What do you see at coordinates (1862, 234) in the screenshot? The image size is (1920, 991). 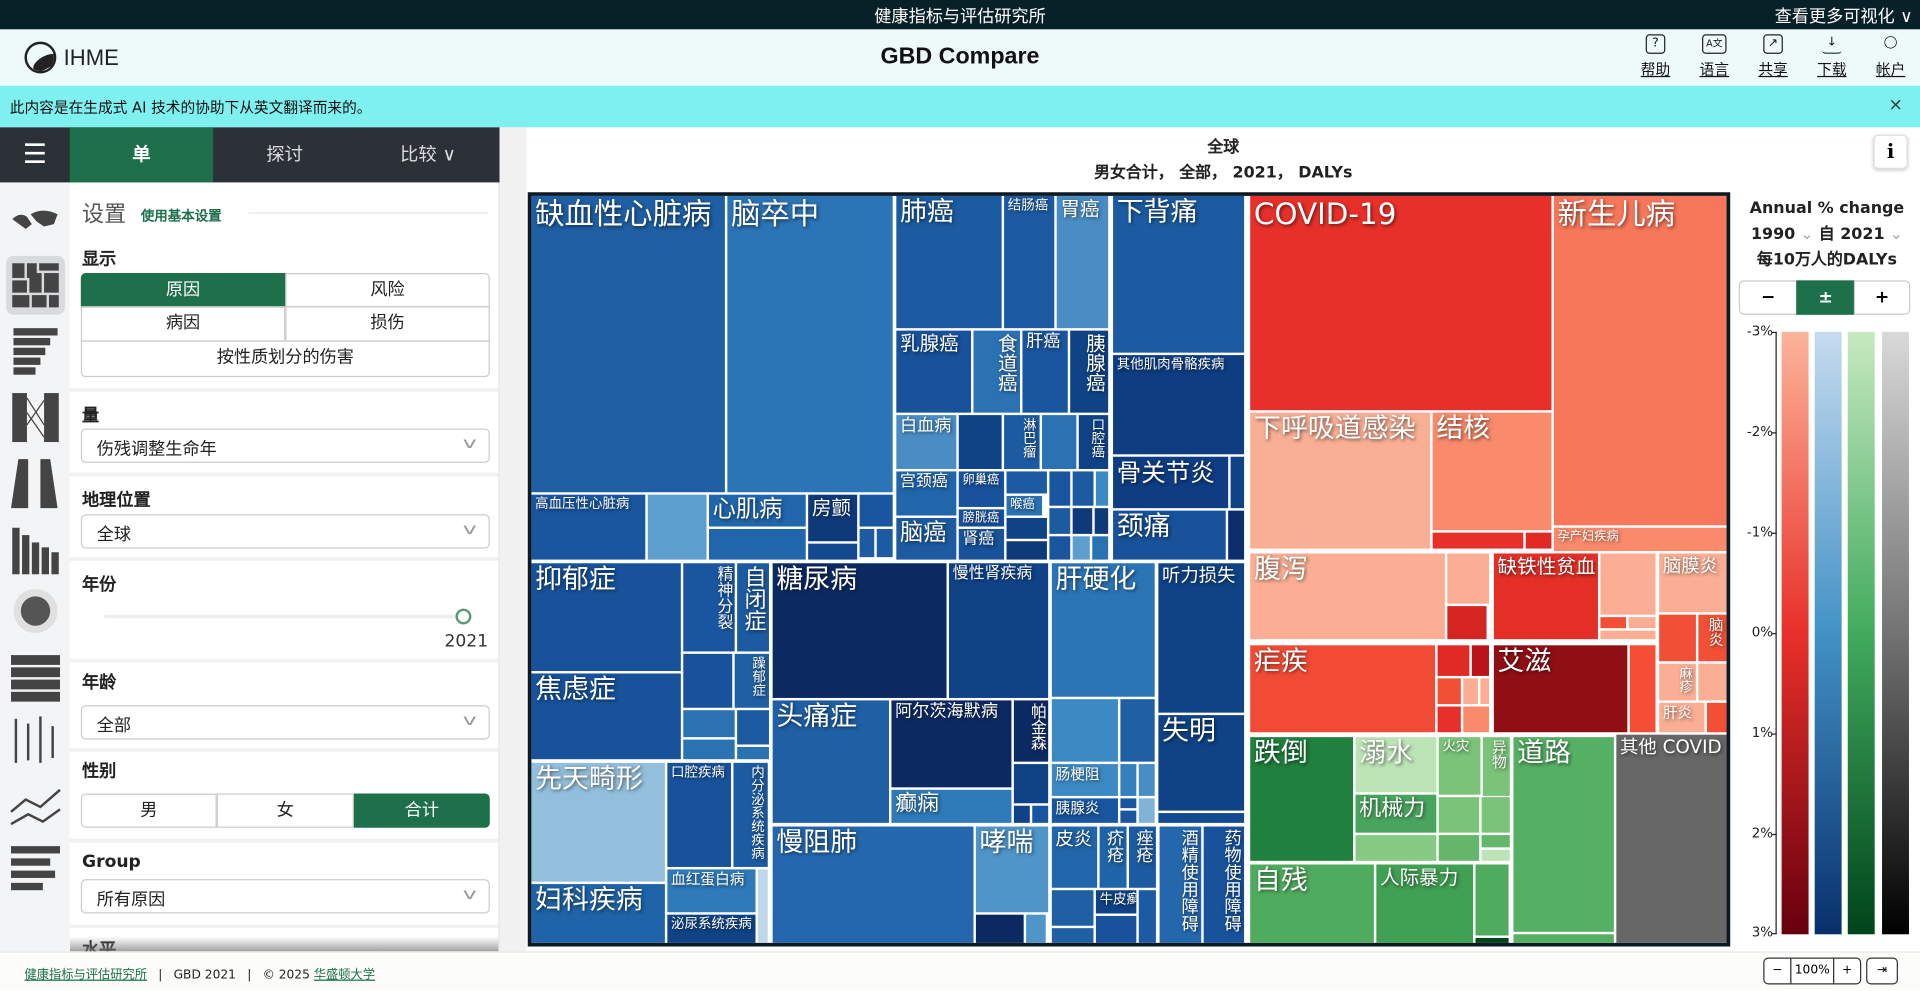 I see `to-year-select: 2021` at bounding box center [1862, 234].